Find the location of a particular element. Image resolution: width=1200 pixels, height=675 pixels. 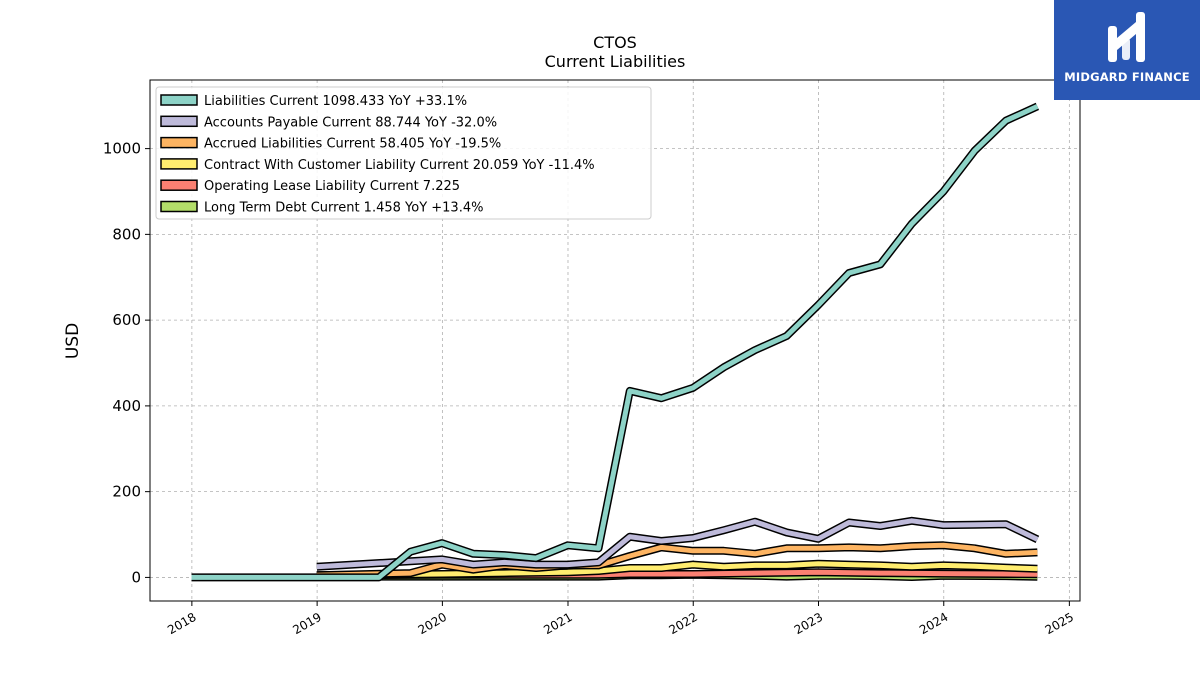

y-tick-label: 600 is located at coordinates (126, 320).